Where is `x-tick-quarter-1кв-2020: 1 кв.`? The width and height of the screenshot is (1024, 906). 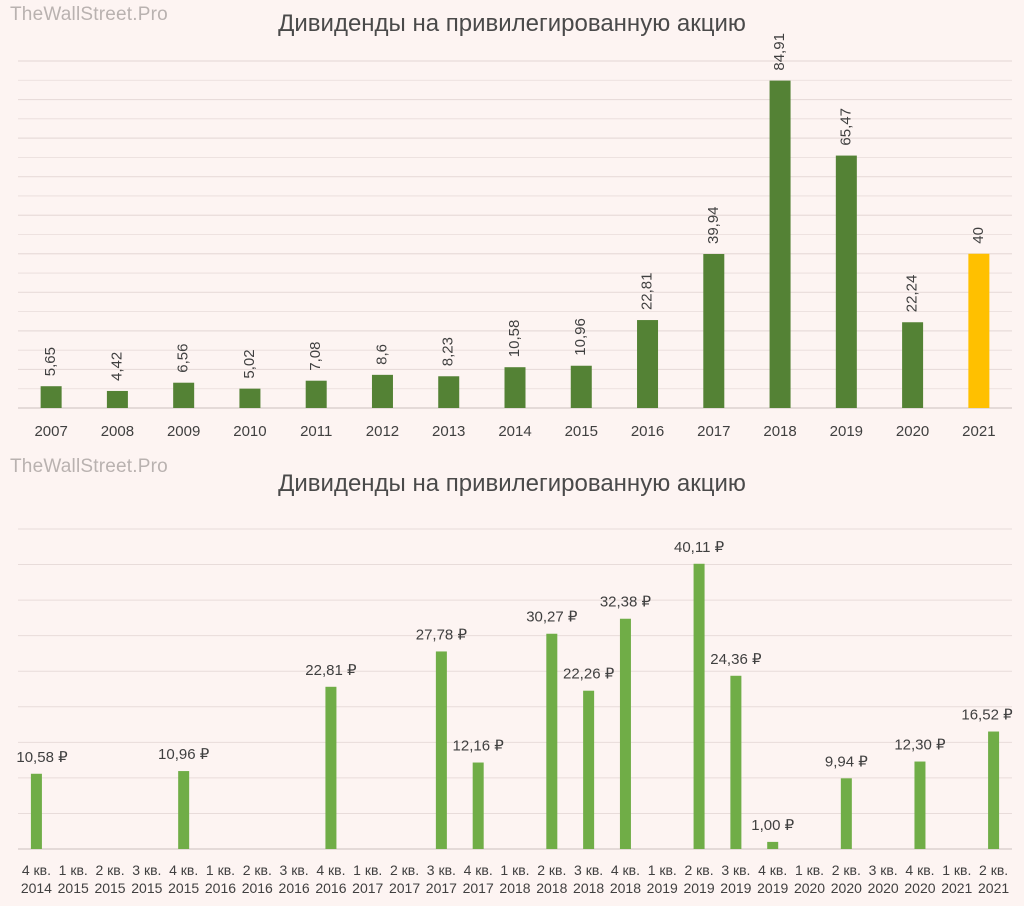
x-tick-quarter-1кв-2020: 1 кв. is located at coordinates (809, 870).